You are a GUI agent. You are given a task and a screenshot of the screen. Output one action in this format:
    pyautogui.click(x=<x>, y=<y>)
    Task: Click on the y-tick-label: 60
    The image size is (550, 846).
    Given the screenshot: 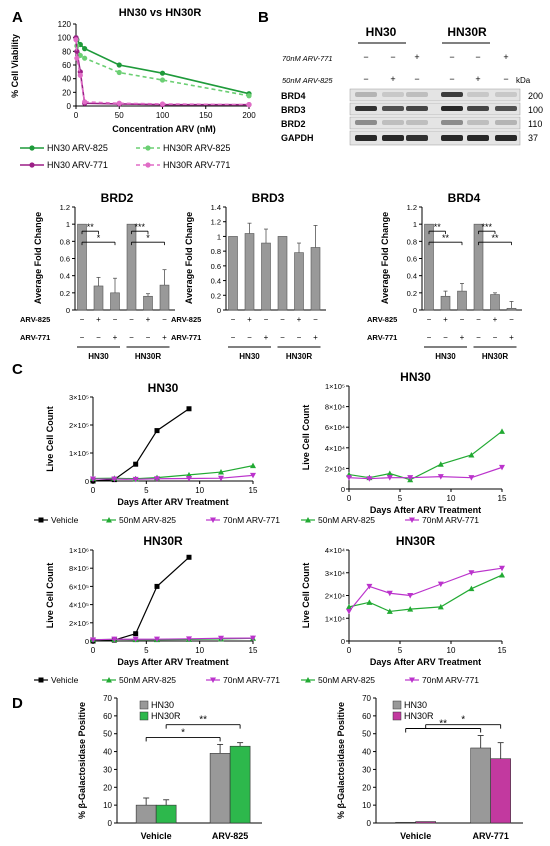 What is the action you would take?
    pyautogui.click(x=107, y=716)
    